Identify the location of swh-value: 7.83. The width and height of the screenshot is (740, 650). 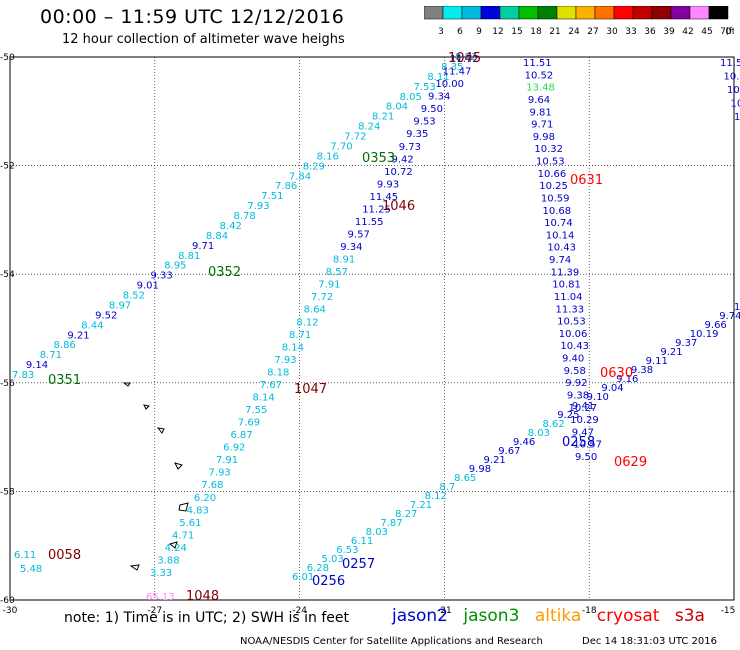
(23, 375).